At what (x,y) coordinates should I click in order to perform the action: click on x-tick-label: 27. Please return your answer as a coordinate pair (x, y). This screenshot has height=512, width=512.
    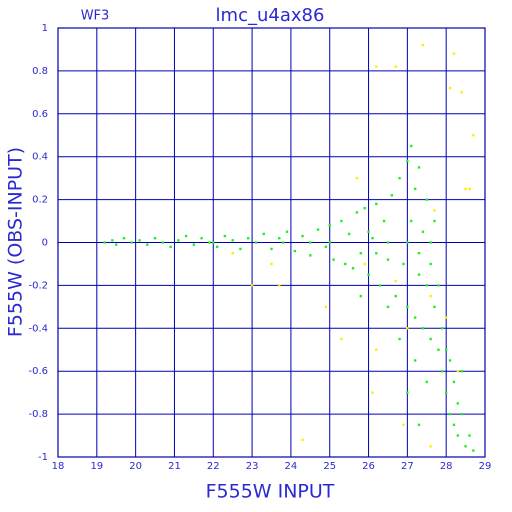
    Looking at the image, I should click on (407, 466).